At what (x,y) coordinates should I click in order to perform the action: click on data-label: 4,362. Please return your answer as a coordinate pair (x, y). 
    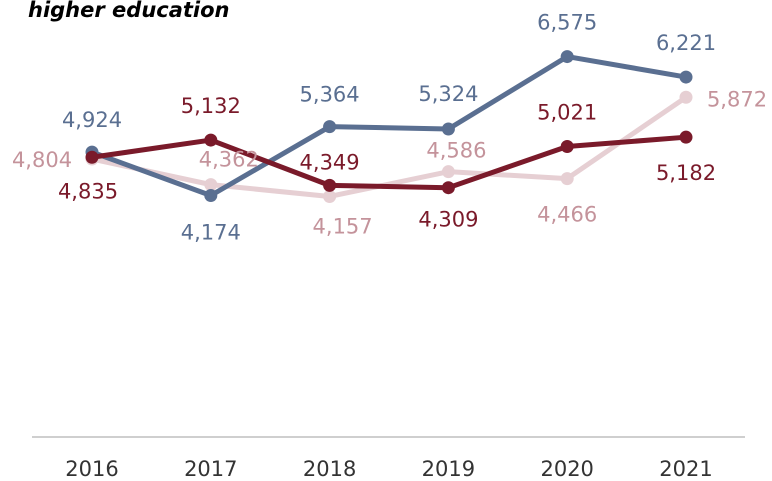
    Looking at the image, I should click on (229, 160).